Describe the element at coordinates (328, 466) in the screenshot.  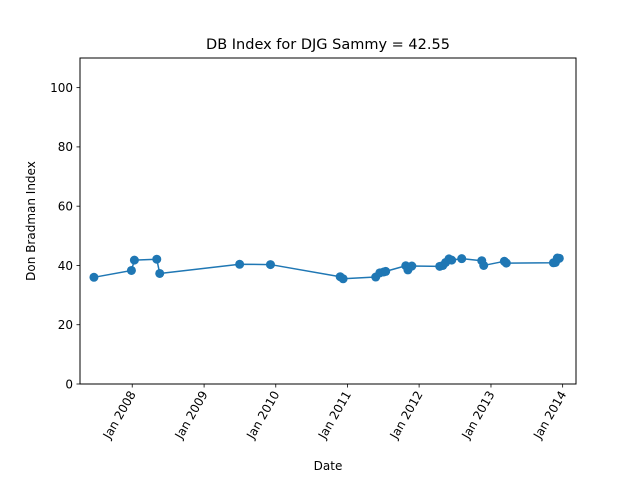
I see `x-axis-label: Date` at that location.